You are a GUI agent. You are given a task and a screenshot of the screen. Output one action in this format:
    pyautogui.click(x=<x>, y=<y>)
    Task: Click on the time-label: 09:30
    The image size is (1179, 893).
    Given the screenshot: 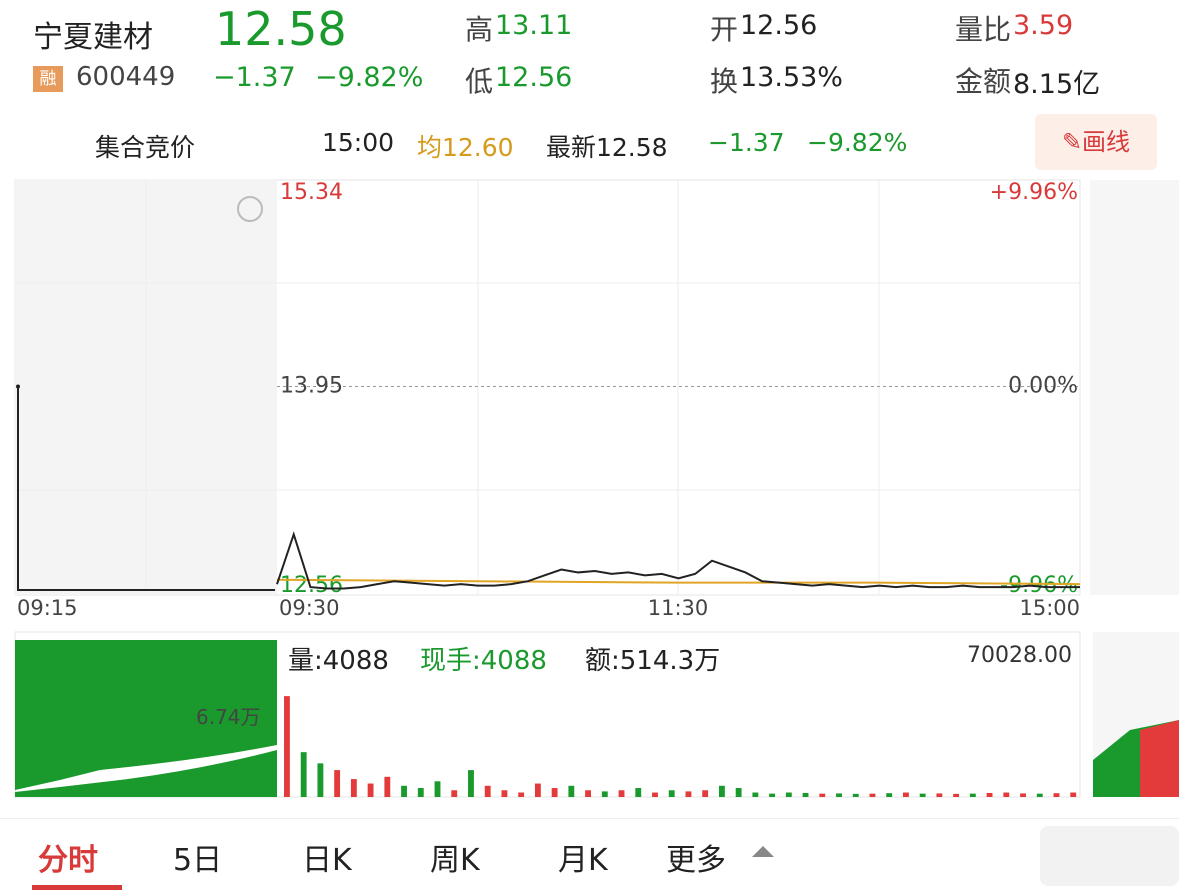 What is the action you would take?
    pyautogui.click(x=309, y=608)
    